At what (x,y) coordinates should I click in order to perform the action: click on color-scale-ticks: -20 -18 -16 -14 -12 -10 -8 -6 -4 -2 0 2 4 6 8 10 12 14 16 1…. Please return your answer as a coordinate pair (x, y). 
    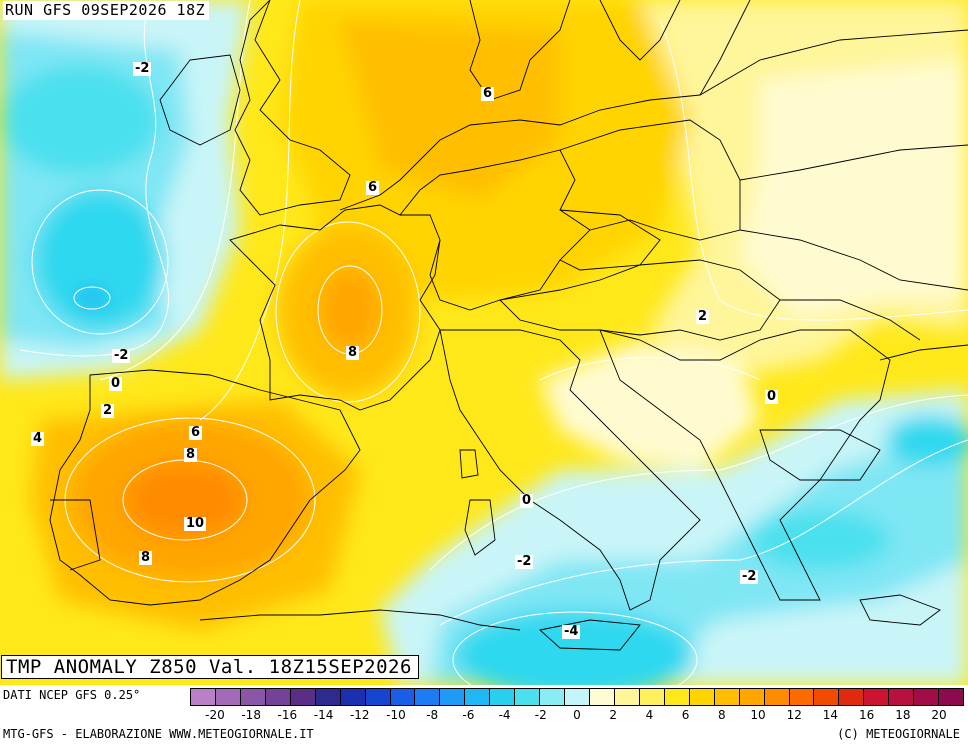
    Looking at the image, I should click on (577, 716).